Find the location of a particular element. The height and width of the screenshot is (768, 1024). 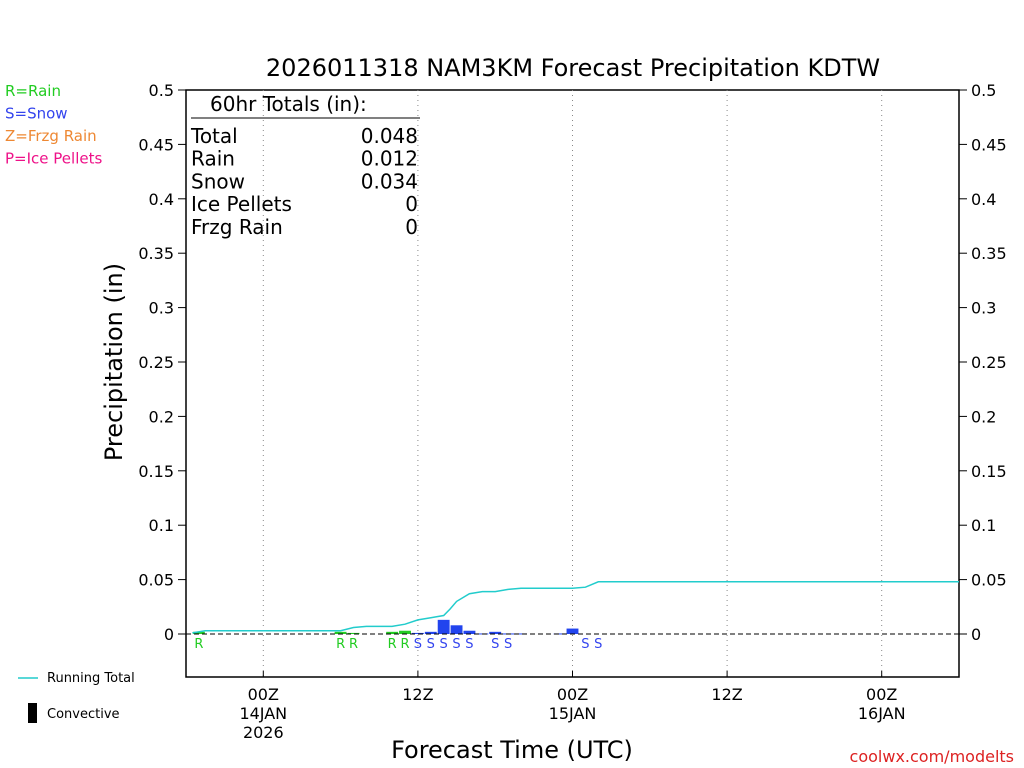

y-tick-label: 0.2 is located at coordinates (161, 416).